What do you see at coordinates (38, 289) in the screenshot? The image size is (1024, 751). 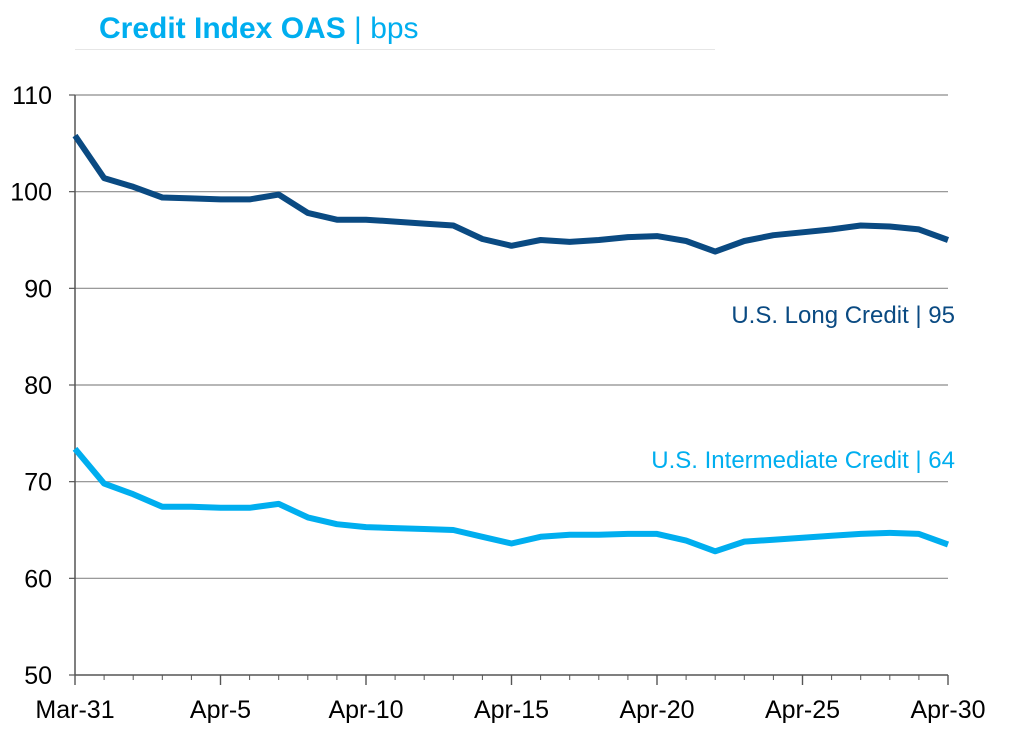 I see `y-tick-label: 90` at bounding box center [38, 289].